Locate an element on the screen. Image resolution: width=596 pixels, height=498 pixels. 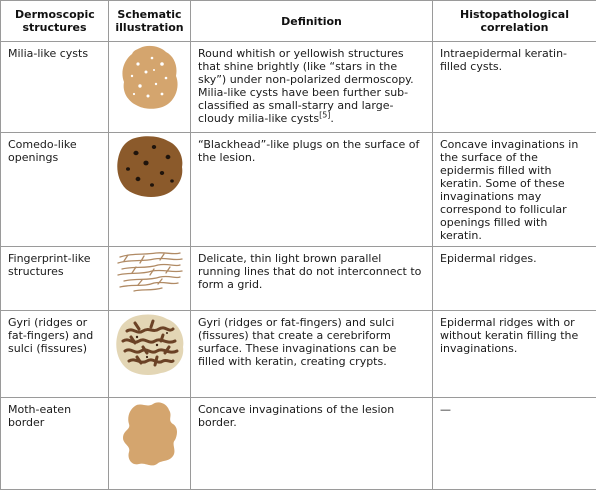
header-structures: Dermoscopic structures is located at coordinates (54, 21).